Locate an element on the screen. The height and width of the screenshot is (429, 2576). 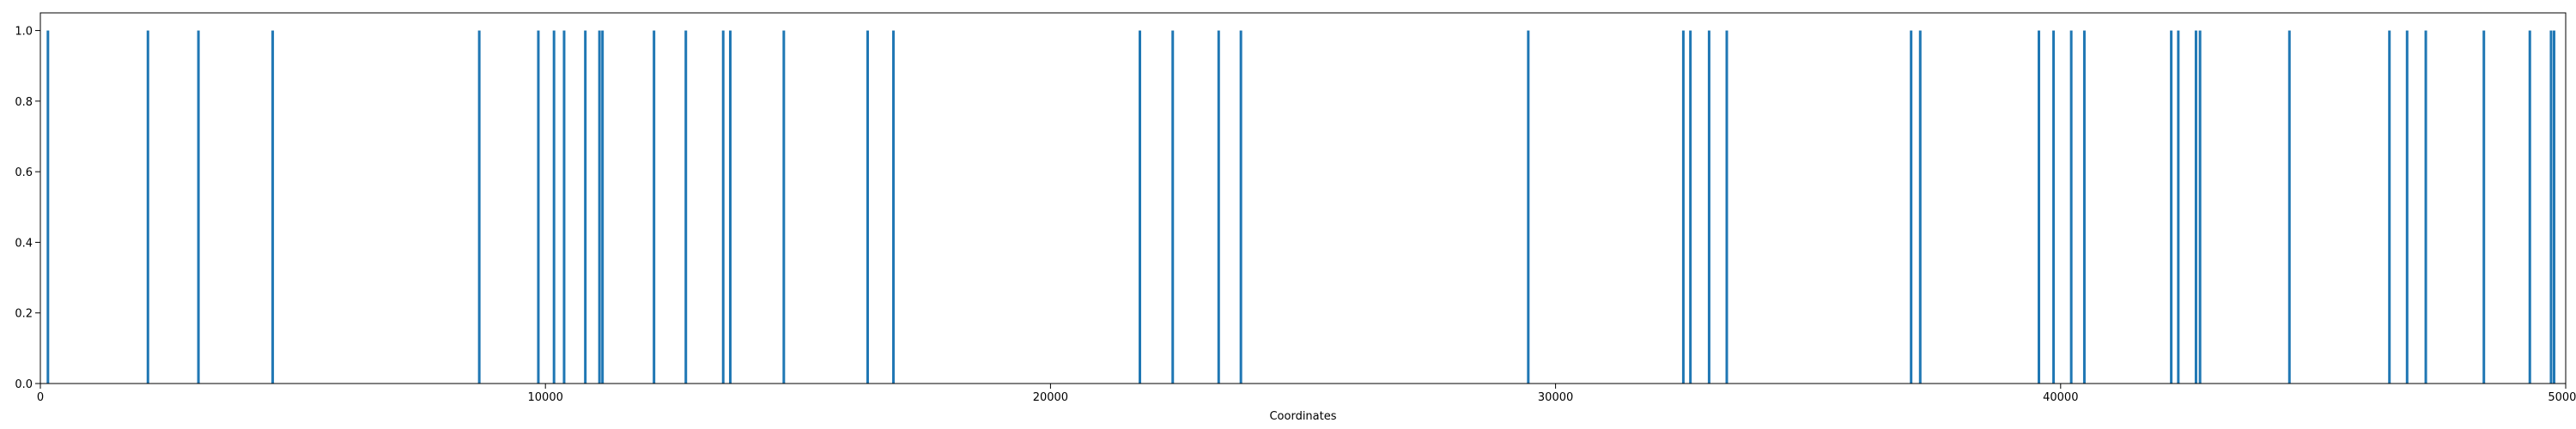
x-axis-label: Coordinates is located at coordinates (1302, 416).